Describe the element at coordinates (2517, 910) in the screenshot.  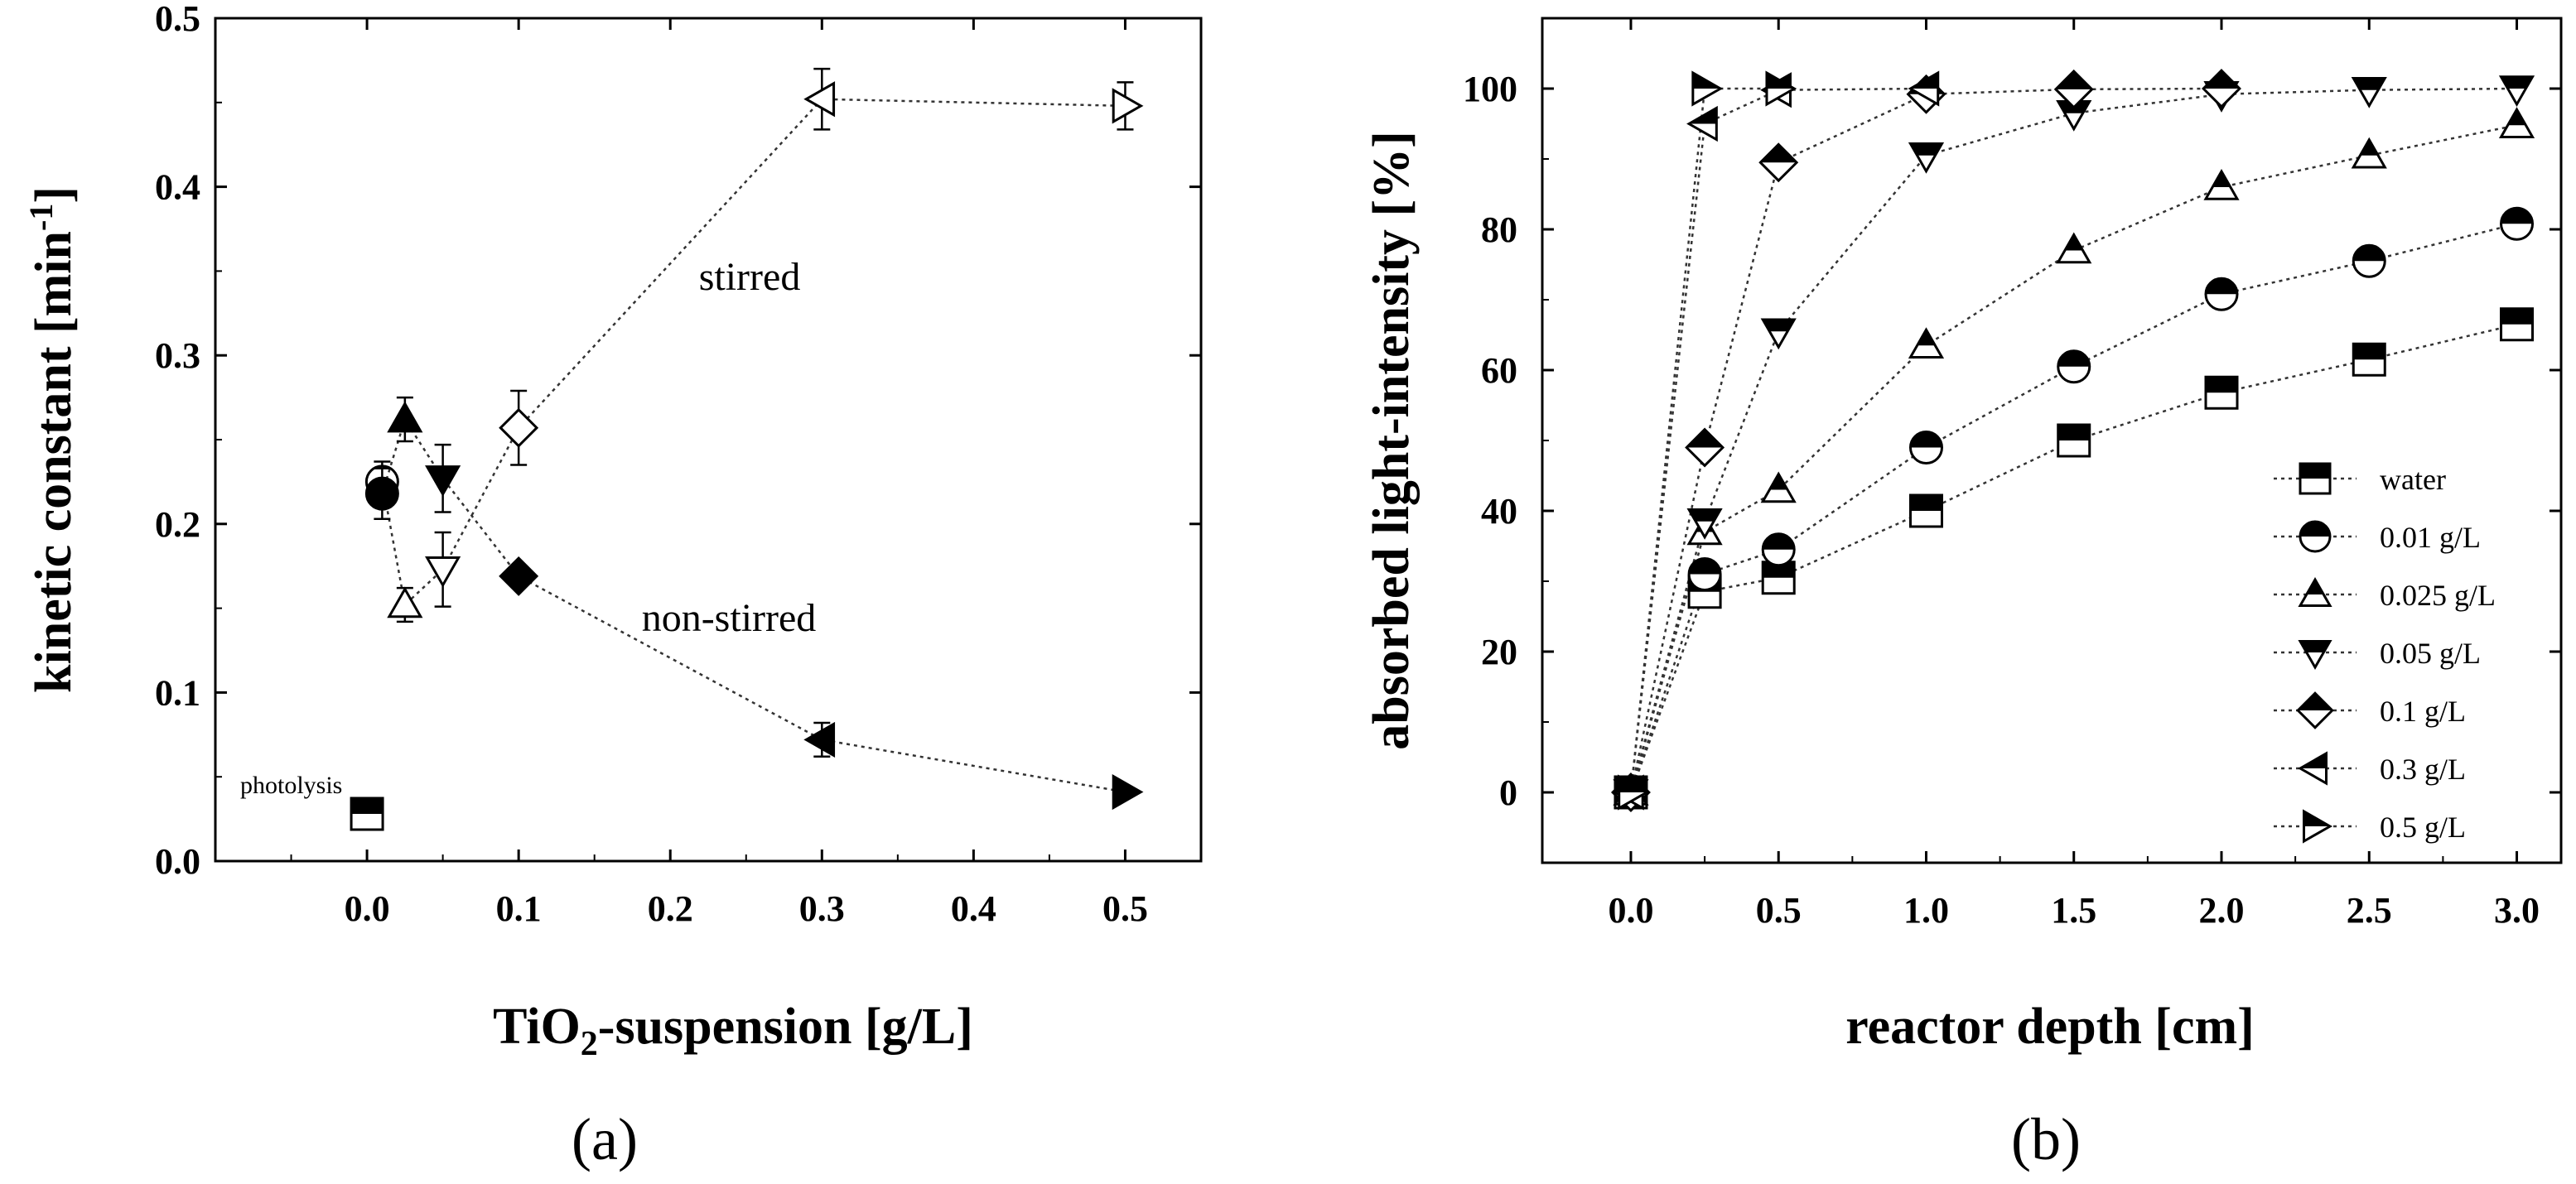
I see `b-x-tick-label: 3.0` at that location.